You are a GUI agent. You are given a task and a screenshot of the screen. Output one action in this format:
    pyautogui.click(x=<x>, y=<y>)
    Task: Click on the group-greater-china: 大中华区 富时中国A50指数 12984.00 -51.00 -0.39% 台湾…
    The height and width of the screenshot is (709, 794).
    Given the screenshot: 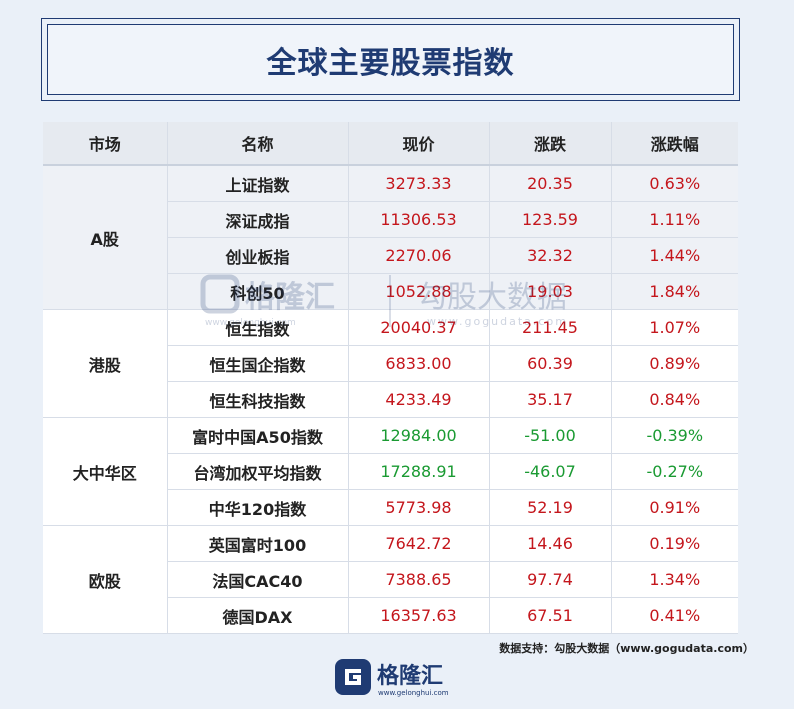 What is the action you would take?
    pyautogui.click(x=390, y=471)
    